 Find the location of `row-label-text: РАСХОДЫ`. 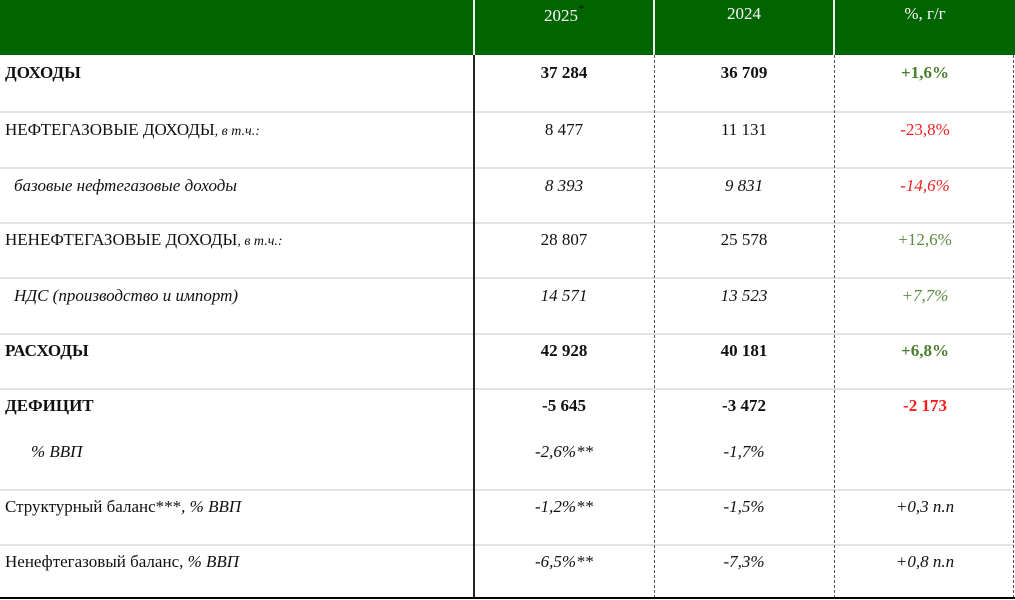

row-label-text: РАСХОДЫ is located at coordinates (47, 350).